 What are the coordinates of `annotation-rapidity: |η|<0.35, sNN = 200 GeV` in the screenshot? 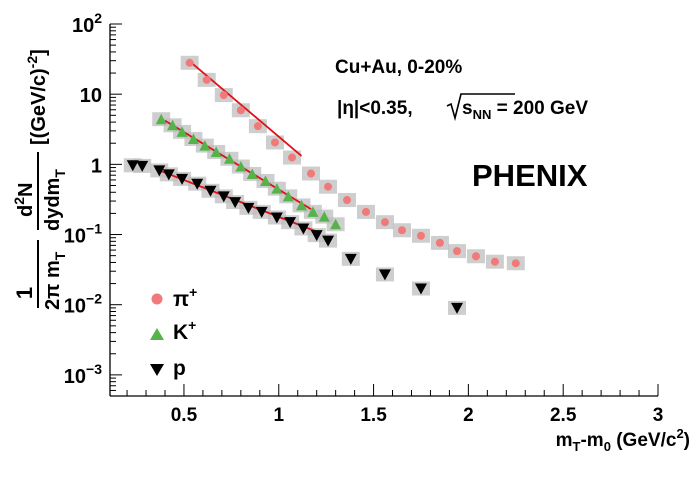 It's located at (462, 107).